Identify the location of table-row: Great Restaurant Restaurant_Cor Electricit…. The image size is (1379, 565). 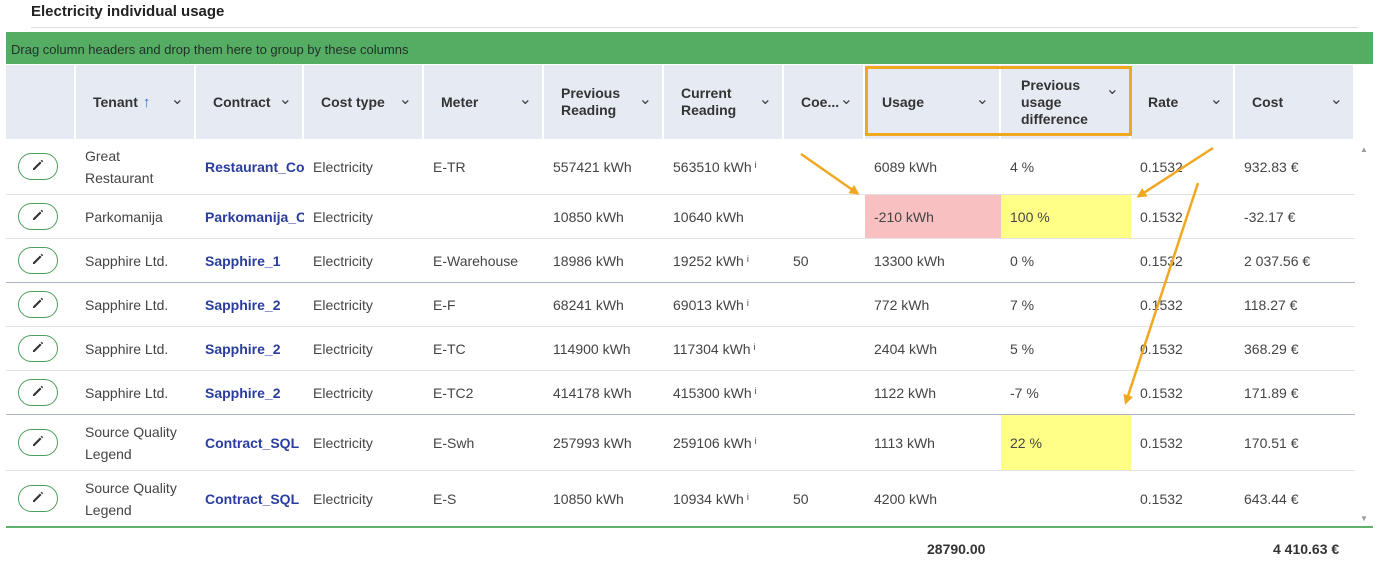
(680, 167).